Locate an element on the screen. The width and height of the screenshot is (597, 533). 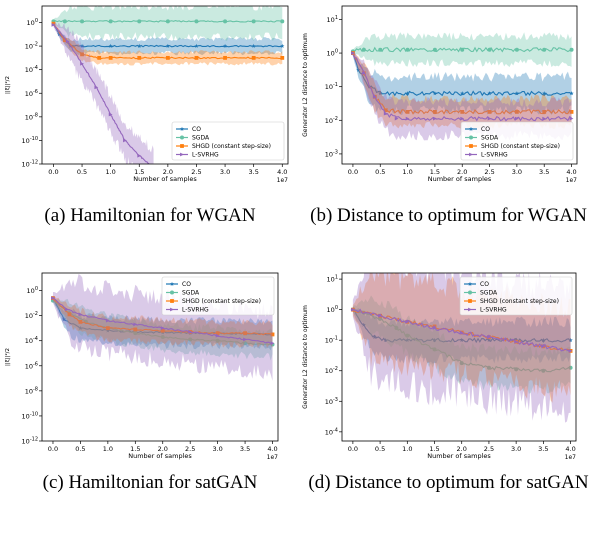
x-tick-label: 2.0 is located at coordinates (462, 172).